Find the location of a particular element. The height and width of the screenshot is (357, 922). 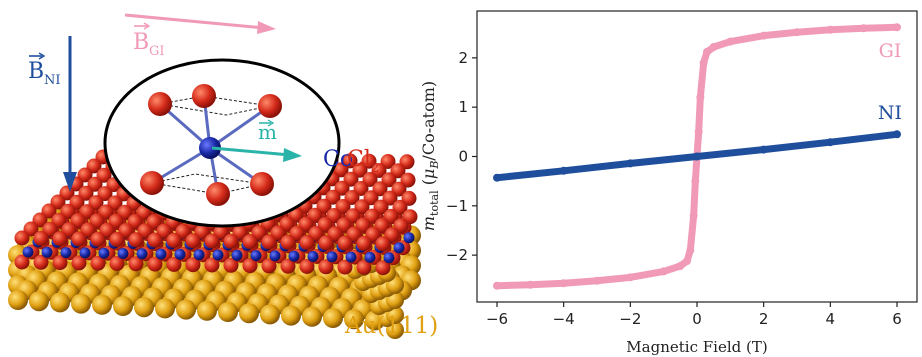

b-ni-label: B NI is located at coordinates (44, 70).